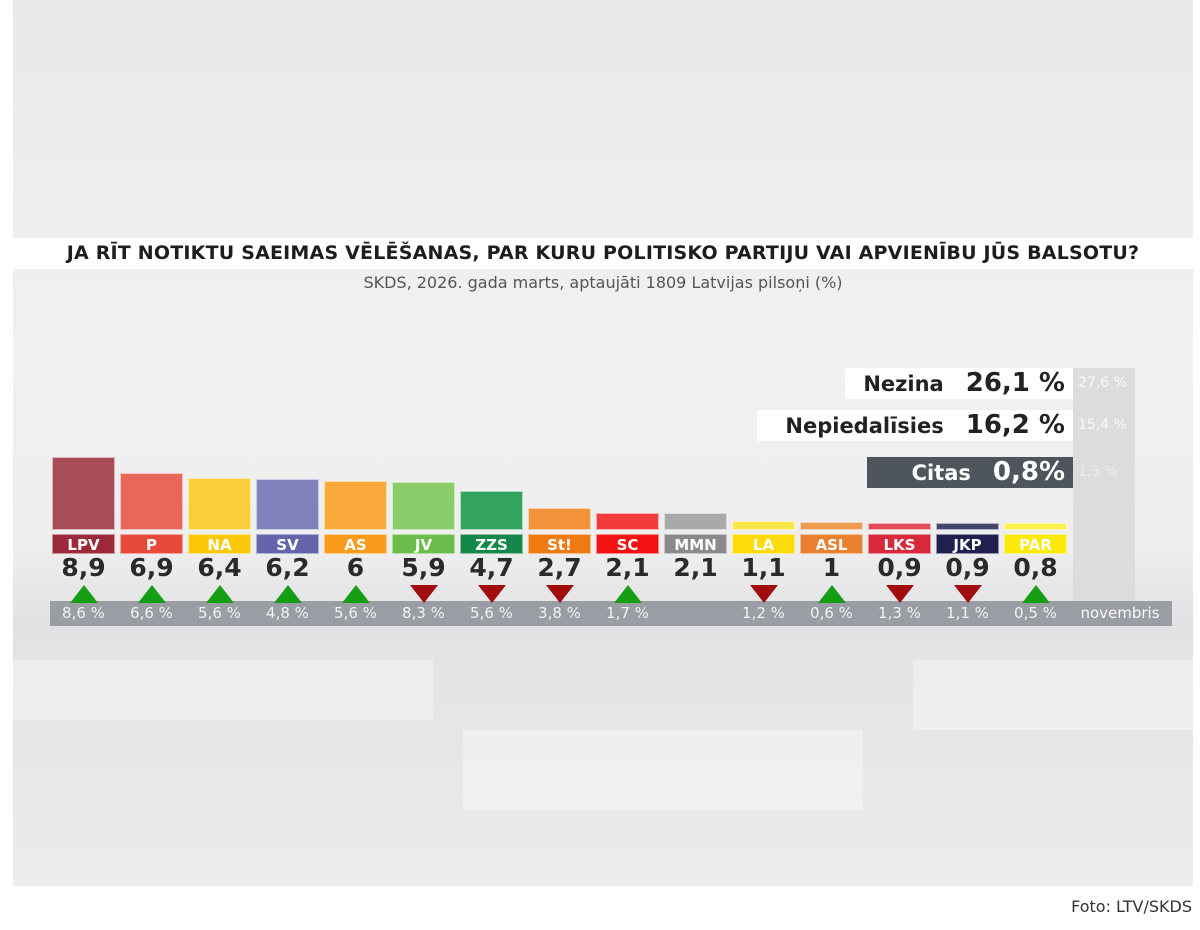 This screenshot has height=930, width=1200. What do you see at coordinates (627, 544) in the screenshot?
I see `party-label: SC` at bounding box center [627, 544].